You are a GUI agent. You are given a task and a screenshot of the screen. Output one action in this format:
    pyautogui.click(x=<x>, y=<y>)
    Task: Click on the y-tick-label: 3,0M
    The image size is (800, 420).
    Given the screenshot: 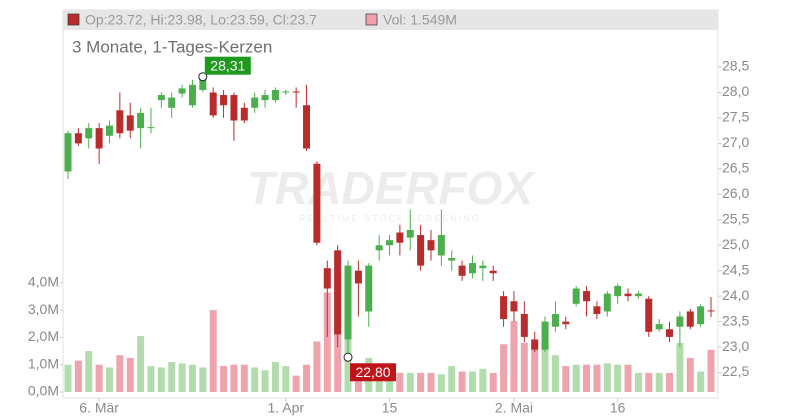 What is the action you would take?
    pyautogui.click(x=43, y=309)
    